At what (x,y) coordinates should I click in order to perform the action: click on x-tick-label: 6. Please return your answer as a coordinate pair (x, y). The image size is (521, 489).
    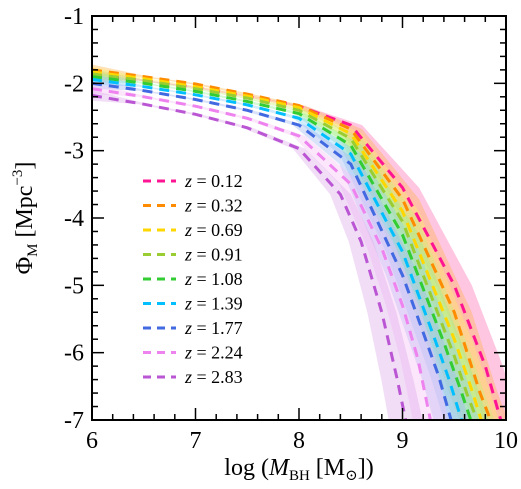
    Looking at the image, I should click on (92, 441).